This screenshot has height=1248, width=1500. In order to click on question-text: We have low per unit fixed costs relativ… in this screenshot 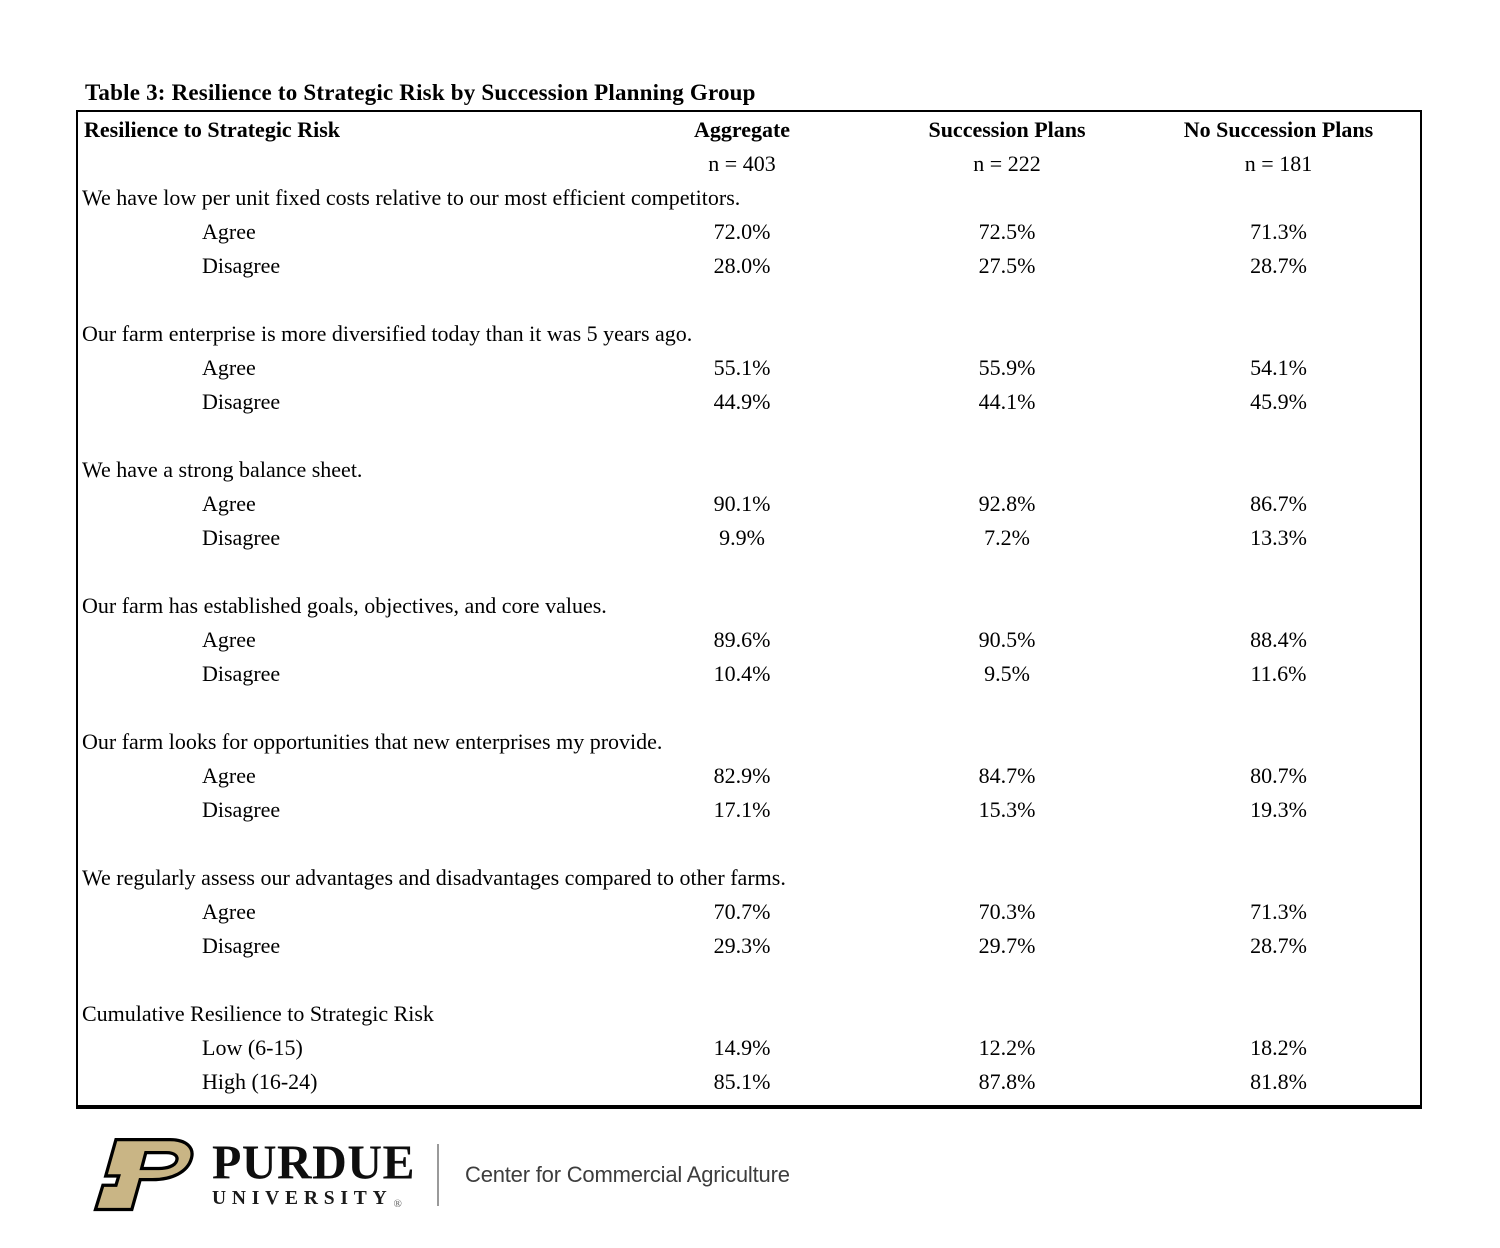, I will do `click(411, 197)`.